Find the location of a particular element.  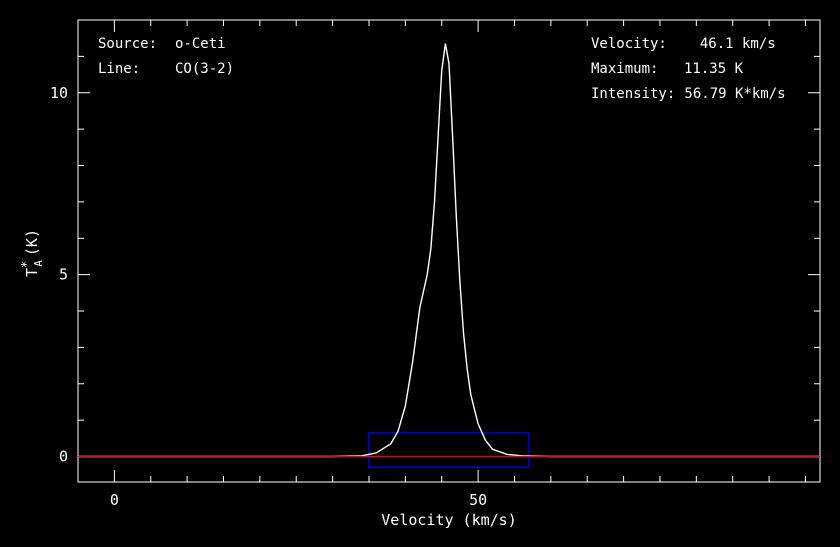

y-axis-label-unit: (K) is located at coordinates (32, 242).